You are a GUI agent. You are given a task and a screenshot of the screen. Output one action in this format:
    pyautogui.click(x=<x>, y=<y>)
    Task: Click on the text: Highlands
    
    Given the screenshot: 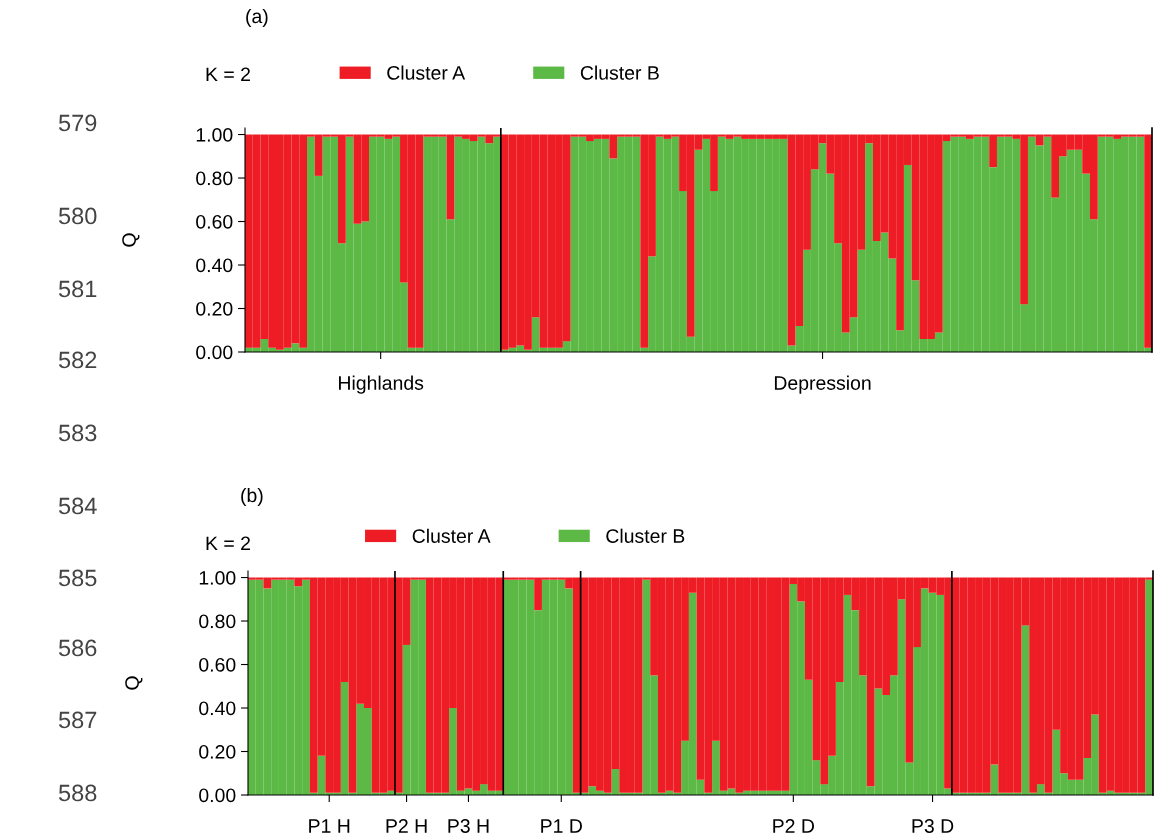 What is the action you would take?
    pyautogui.click(x=381, y=384)
    